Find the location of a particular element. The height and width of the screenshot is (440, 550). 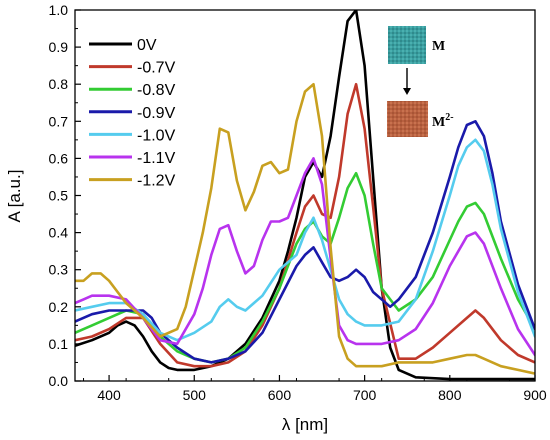

y-axis-label: A [a.u.] is located at coordinates (14, 196).